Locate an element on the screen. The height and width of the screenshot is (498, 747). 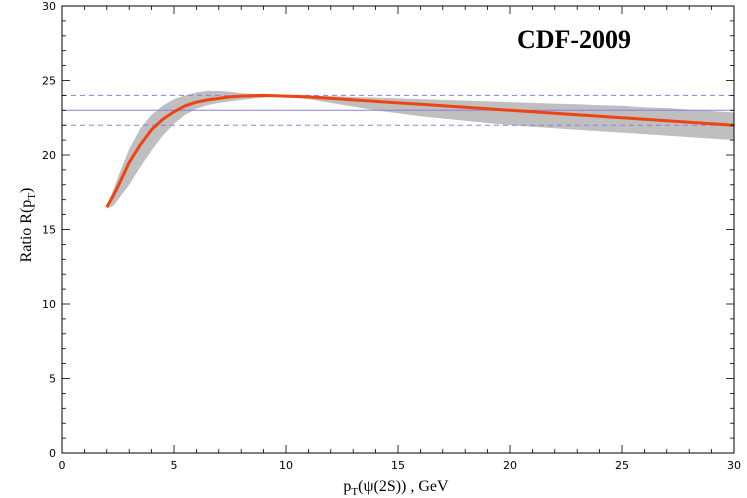
x-tick-label: 10 is located at coordinates (286, 465).